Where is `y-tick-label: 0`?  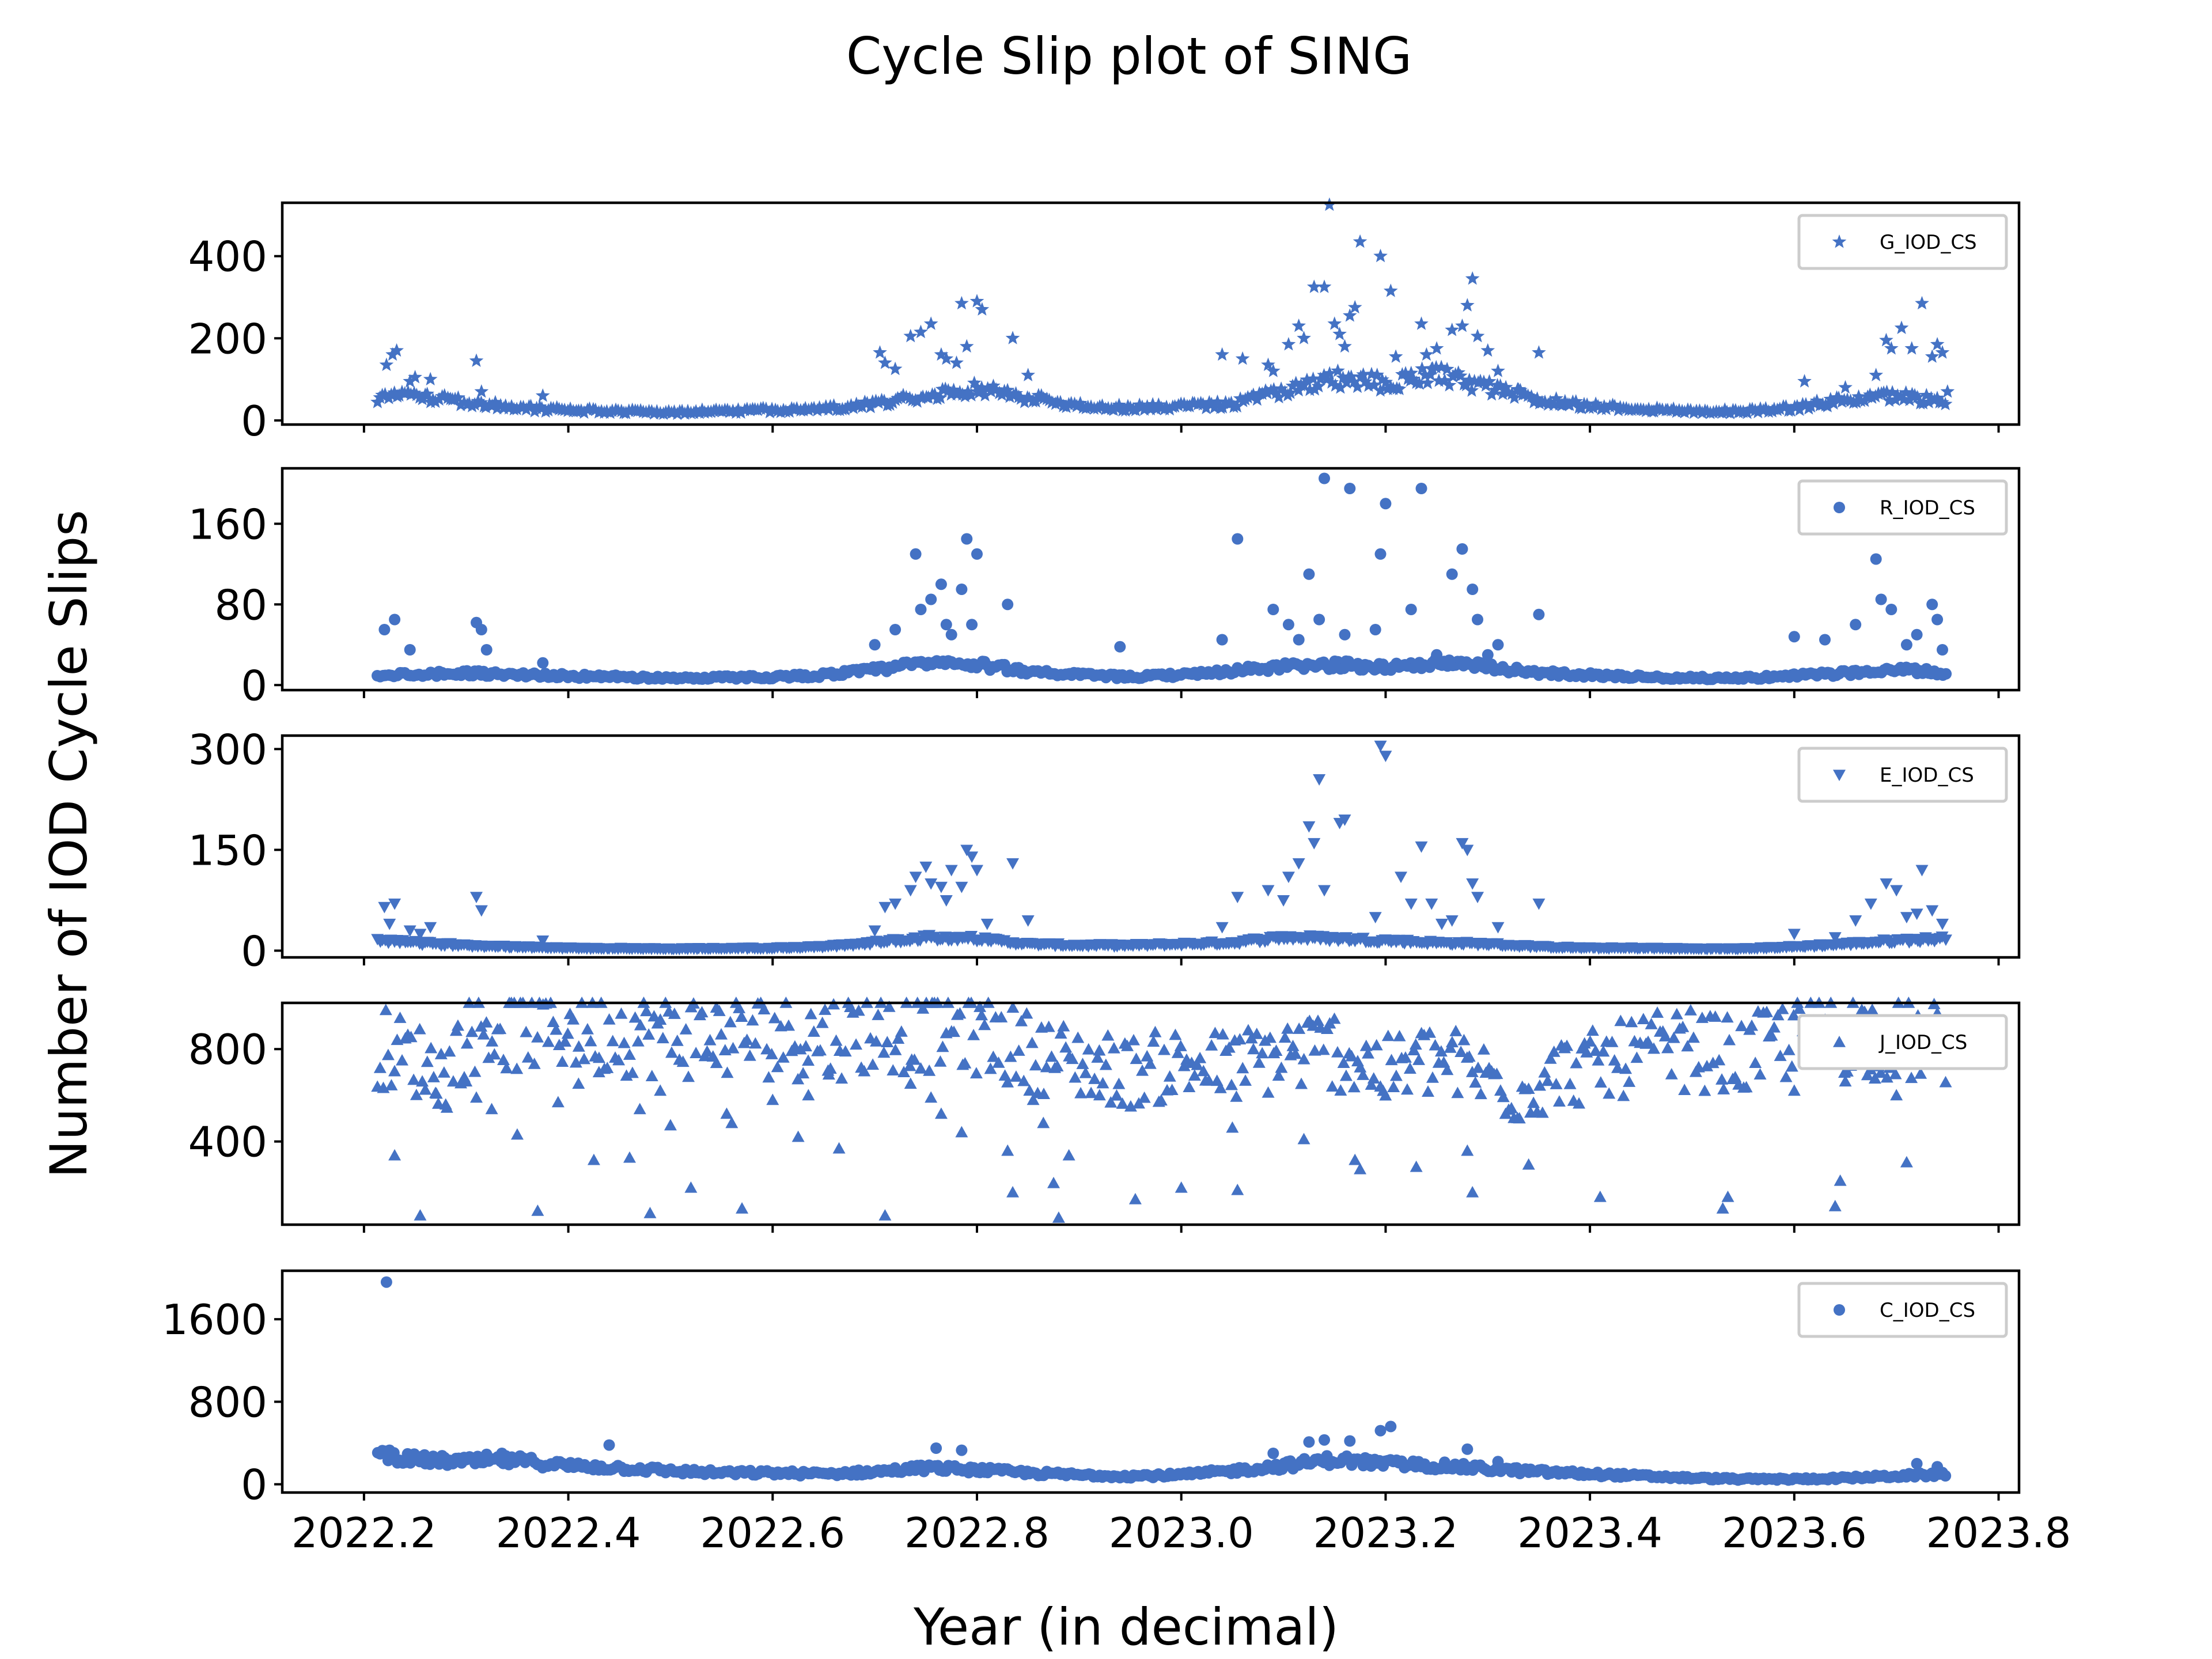 y-tick-label: 0 is located at coordinates (254, 421).